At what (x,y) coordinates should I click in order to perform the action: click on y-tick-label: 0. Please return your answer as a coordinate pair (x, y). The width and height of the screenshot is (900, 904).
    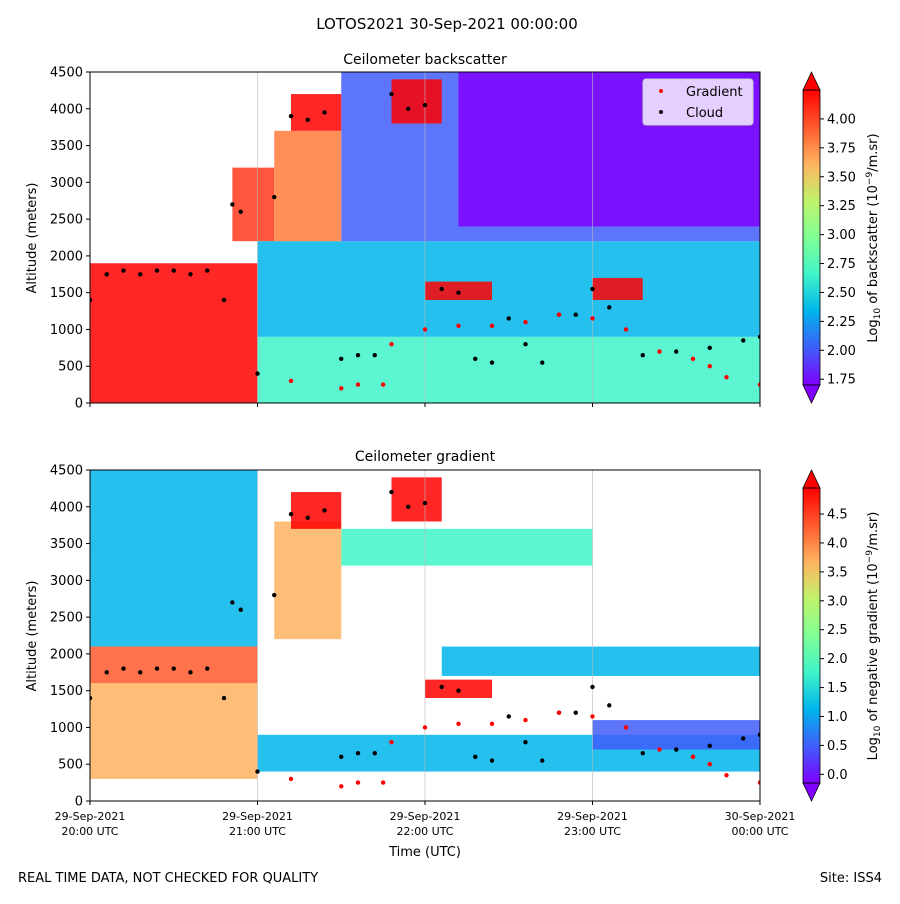
    Looking at the image, I should click on (79, 404).